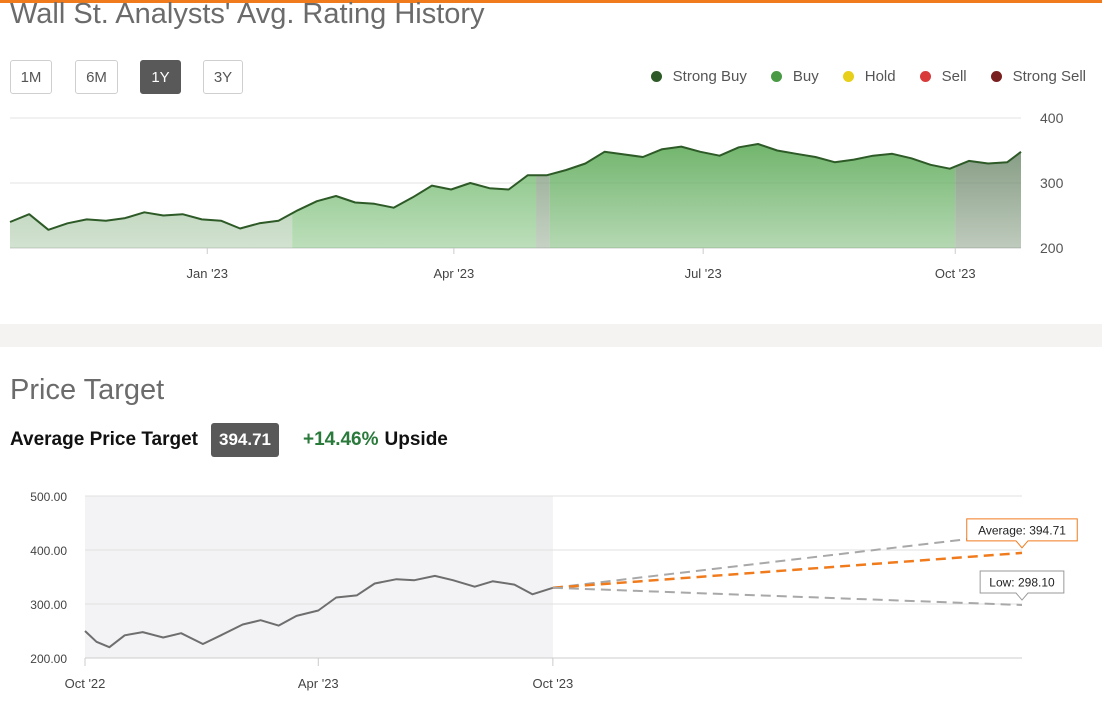  Describe the element at coordinates (48, 605) in the screenshot. I see `pt-y-tick-label: 300.00` at that location.